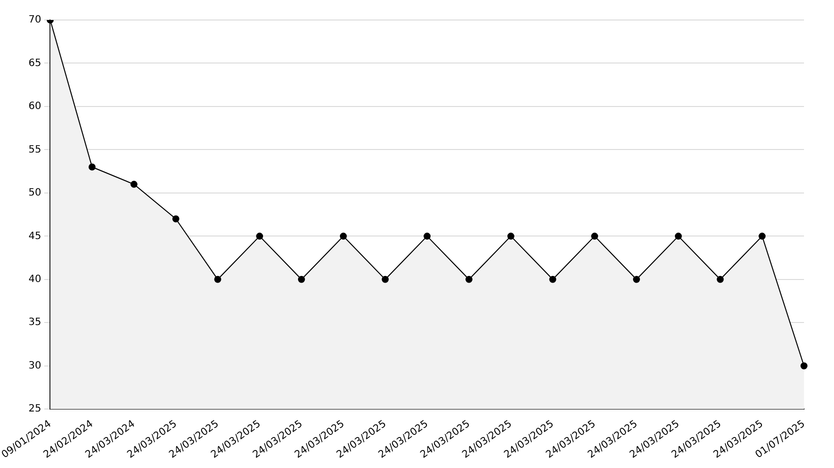 This screenshot has height=468, width=834. I want to click on y-tick-label: 40, so click(35, 279).